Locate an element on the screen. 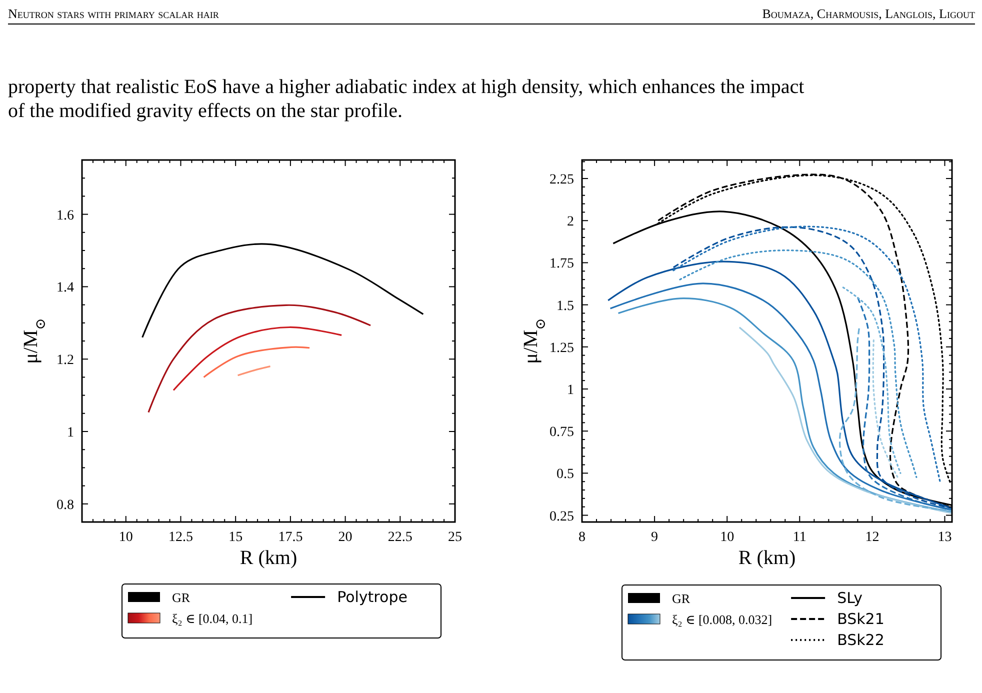  y-tick-label: 1.5 is located at coordinates (565, 306).